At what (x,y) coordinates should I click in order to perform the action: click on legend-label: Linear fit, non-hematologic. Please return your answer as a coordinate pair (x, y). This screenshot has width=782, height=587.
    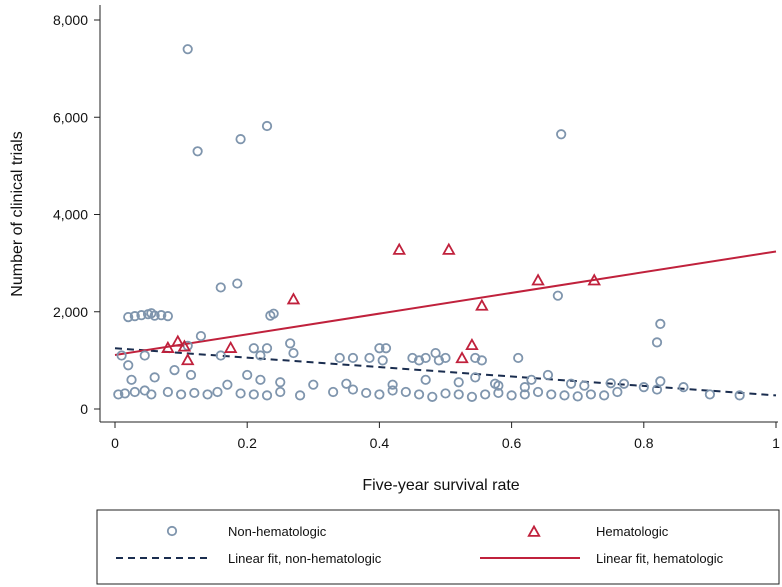
    Looking at the image, I should click on (305, 558).